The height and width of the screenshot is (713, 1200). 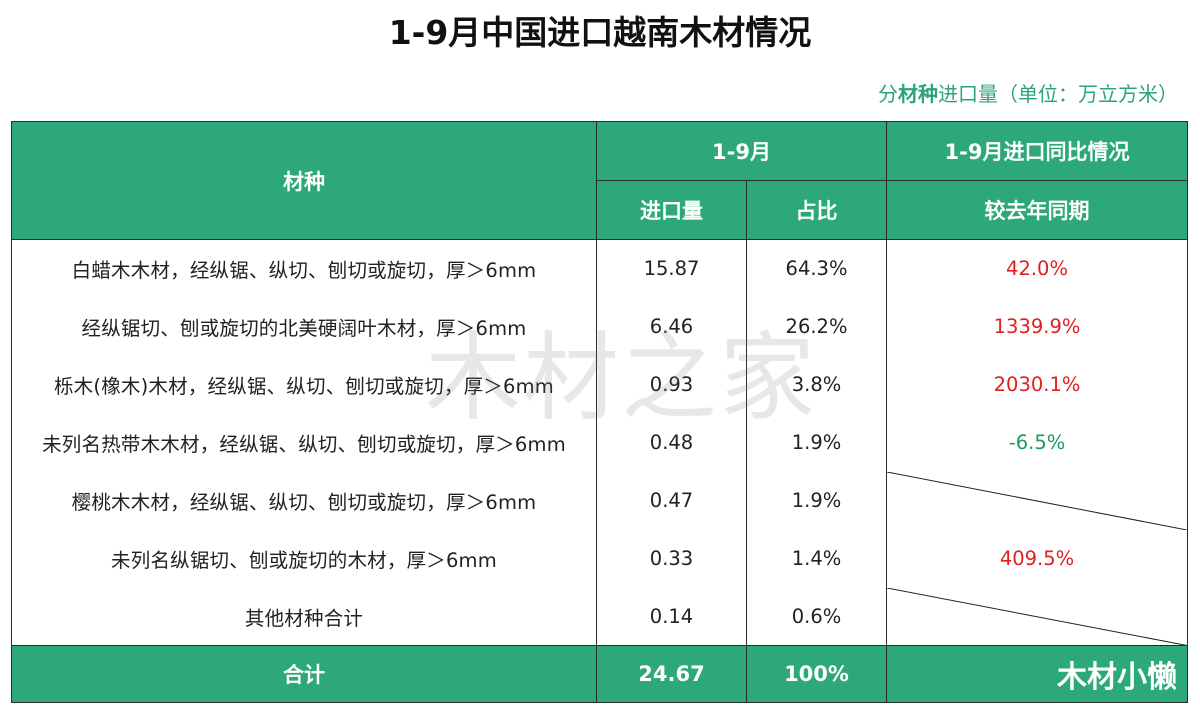 I want to click on share-cell: 1.4%, so click(x=816, y=558).